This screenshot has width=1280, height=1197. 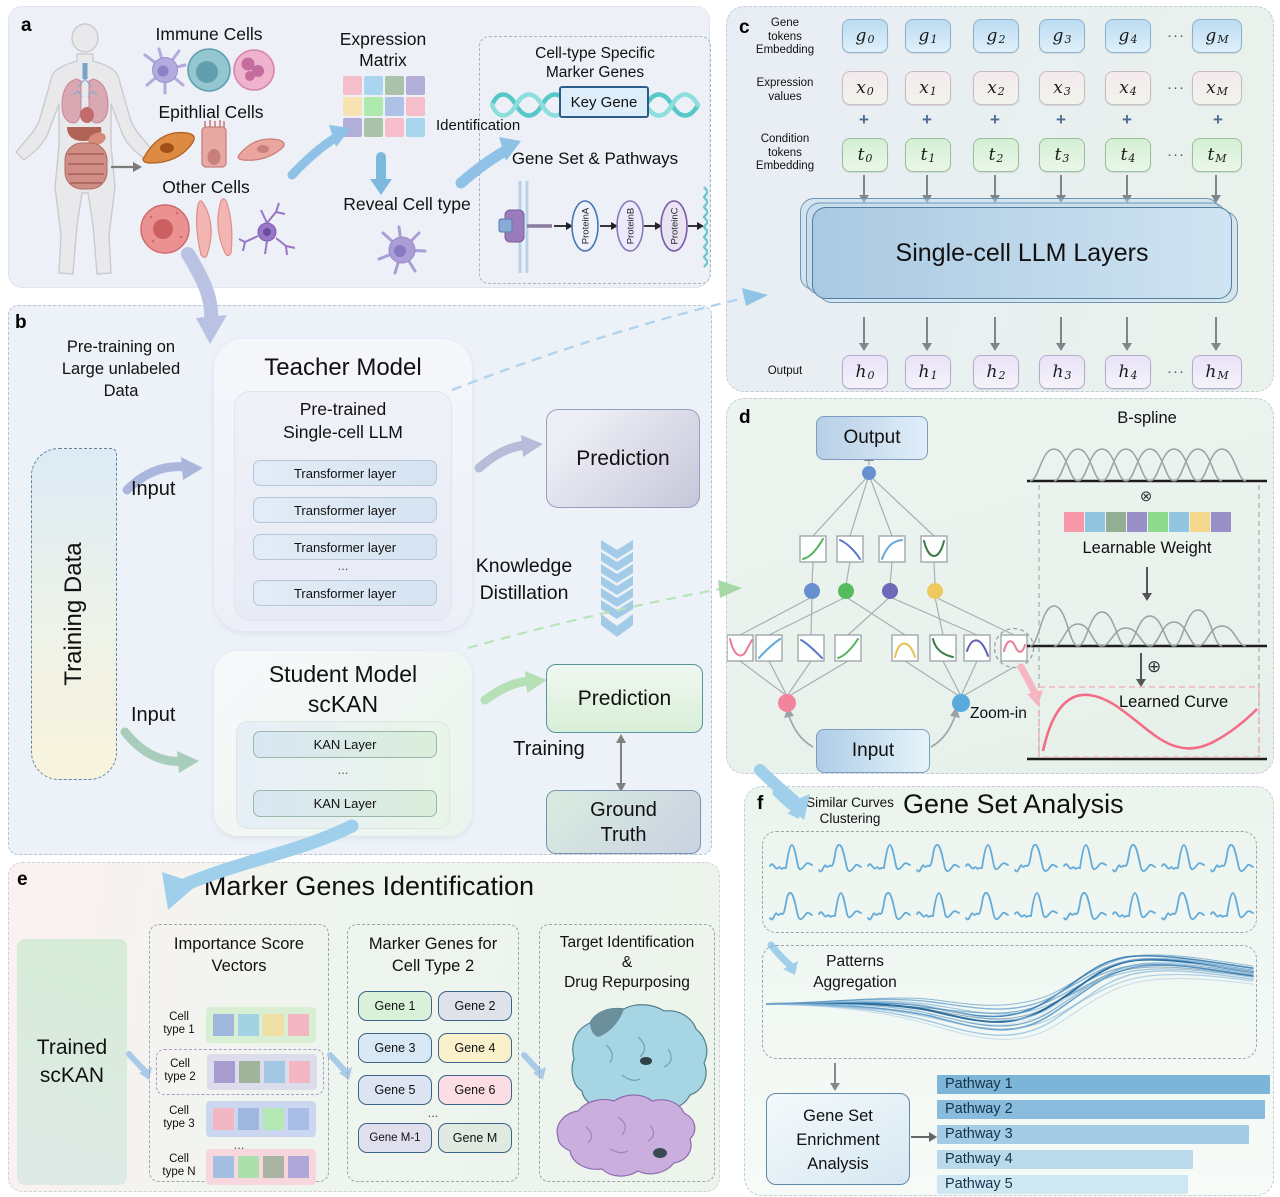 I want to click on arrow-importance-to-genes, so click(x=339, y=1066).